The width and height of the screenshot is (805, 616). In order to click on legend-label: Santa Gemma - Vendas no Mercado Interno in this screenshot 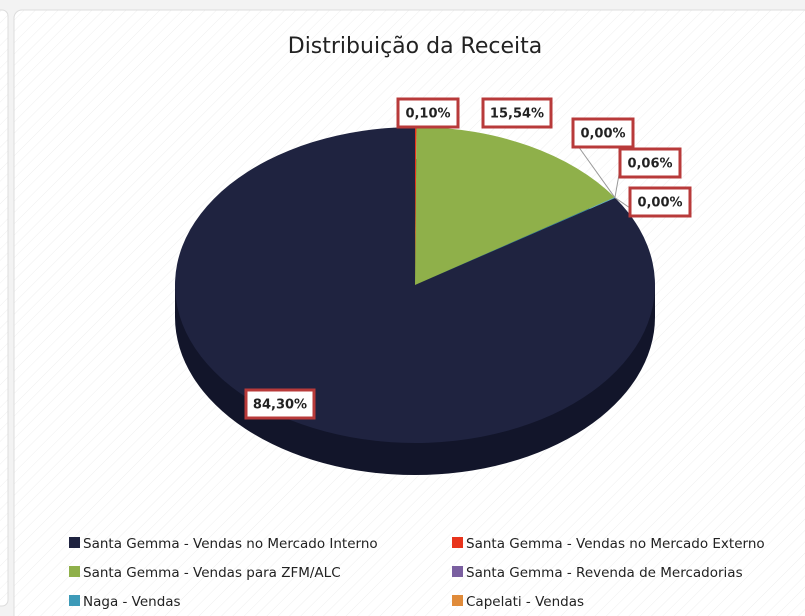, I will do `click(230, 544)`.